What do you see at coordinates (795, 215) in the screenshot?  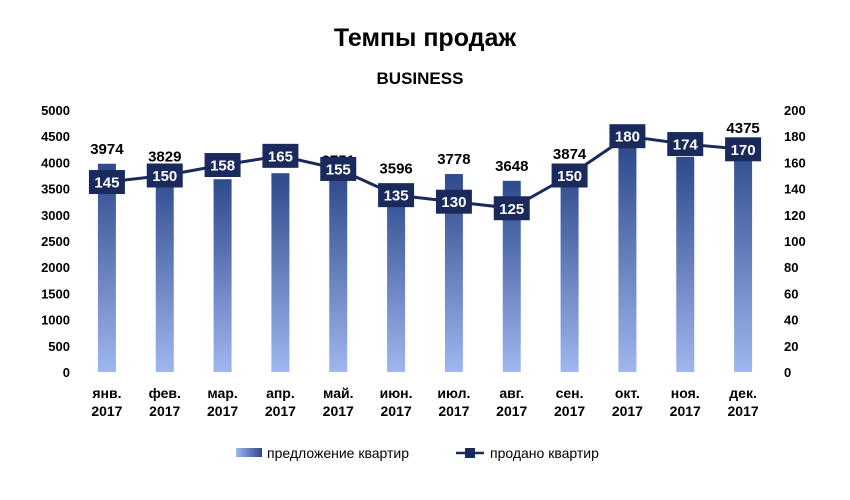 I see `right-tick-label: 120` at bounding box center [795, 215].